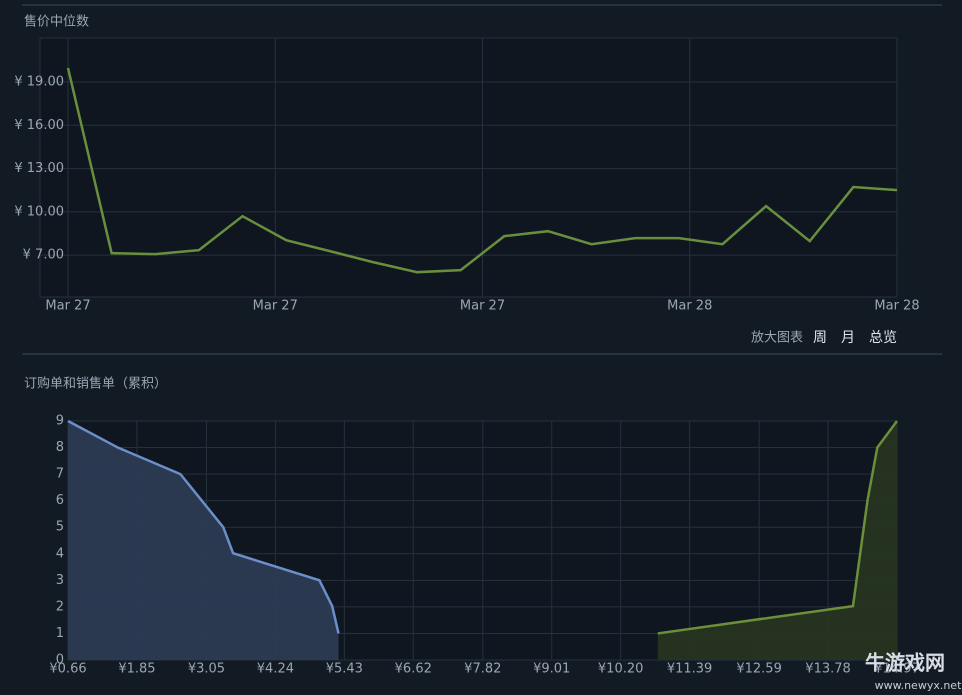 This screenshot has height=695, width=962. Describe the element at coordinates (551, 669) in the screenshot. I see `x-tick-label: ¥9.01` at that location.